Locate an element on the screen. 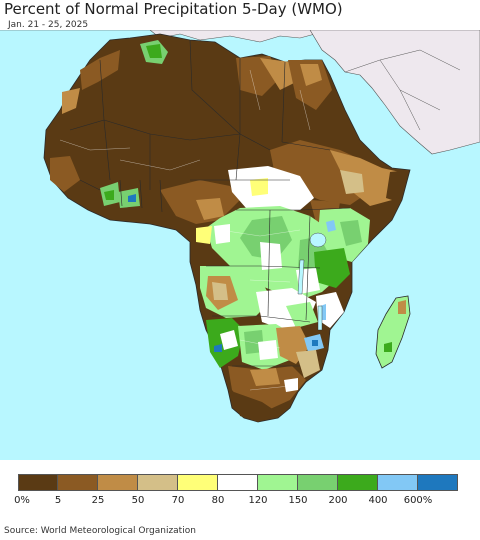  legend-tick-label: 120 is located at coordinates (258, 500).